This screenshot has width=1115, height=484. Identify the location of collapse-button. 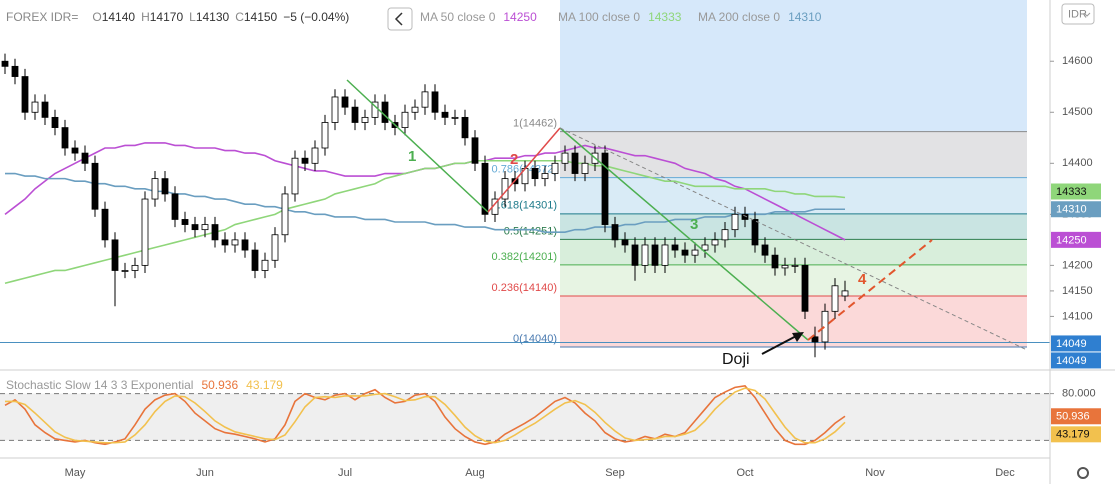
(400, 19).